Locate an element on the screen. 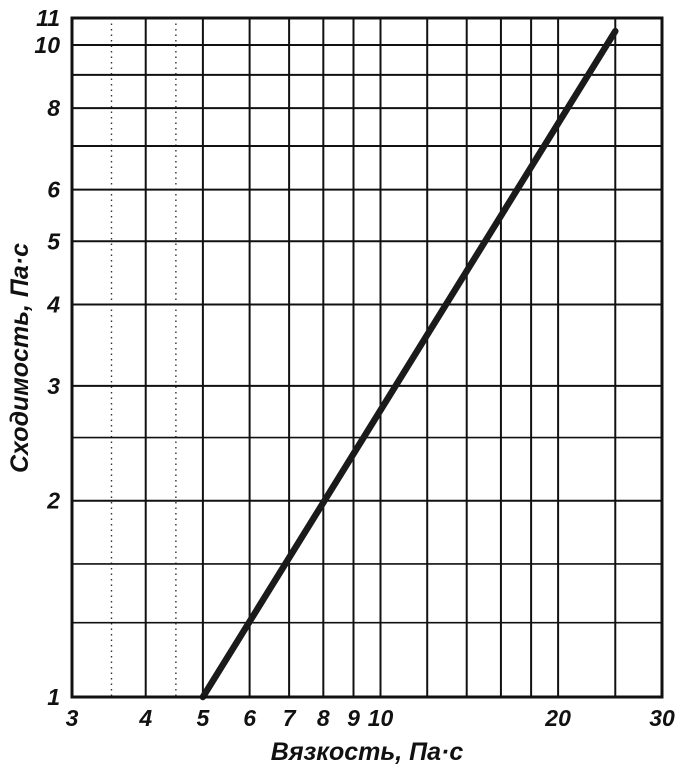  y-tick-label: 10 is located at coordinates (47, 45).